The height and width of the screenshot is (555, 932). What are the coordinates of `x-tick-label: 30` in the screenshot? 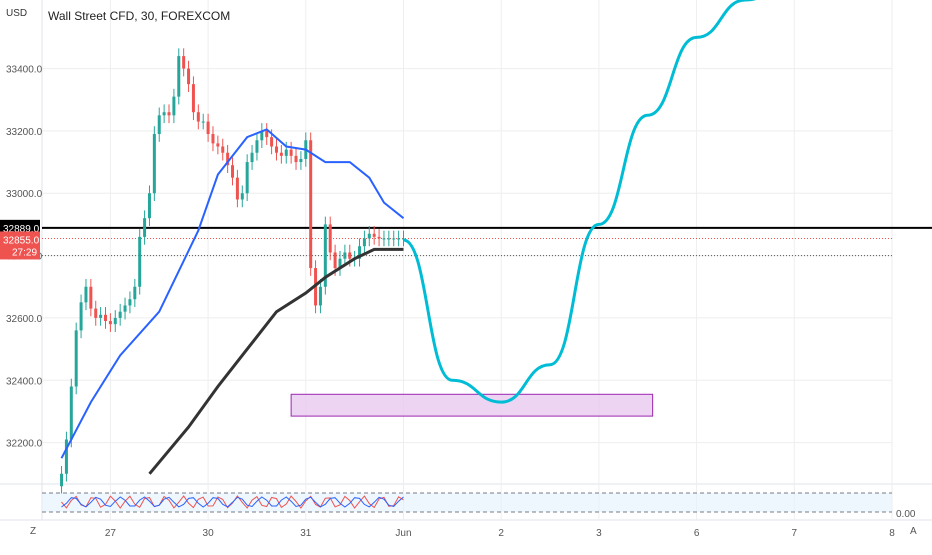 It's located at (209, 533).